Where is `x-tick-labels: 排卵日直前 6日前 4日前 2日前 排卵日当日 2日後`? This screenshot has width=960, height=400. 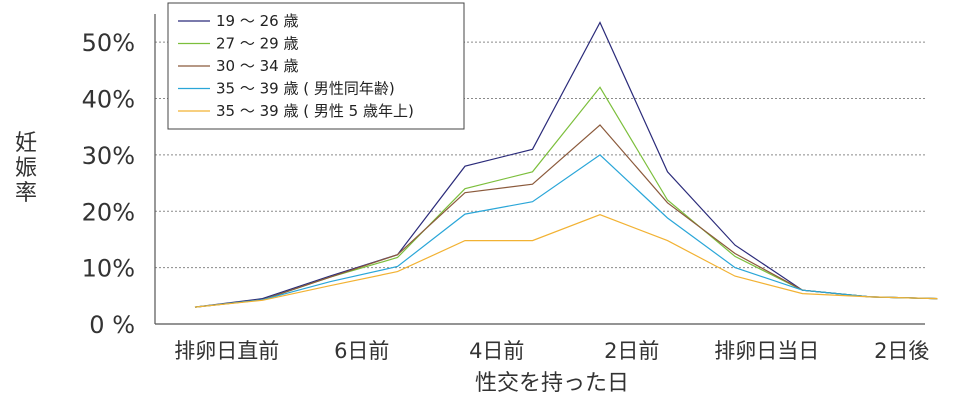 x-tick-labels: 排卵日直前 6日前 4日前 2日前 排卵日当日 2日後 is located at coordinates (551, 351).